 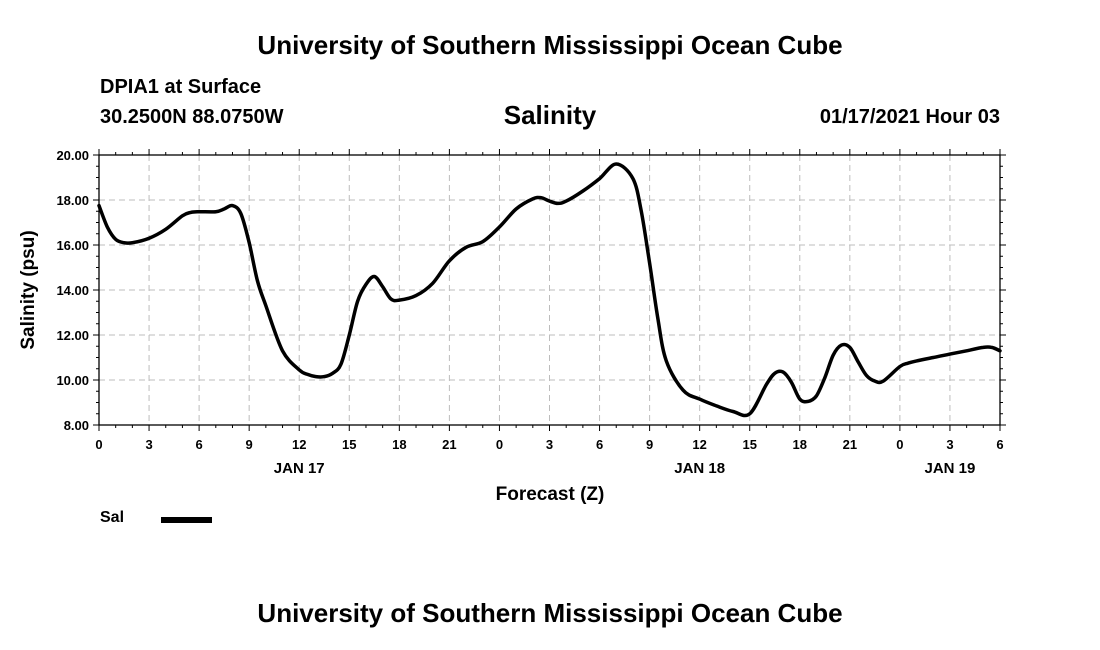 I want to click on chart-title: Salinity, so click(x=550, y=115).